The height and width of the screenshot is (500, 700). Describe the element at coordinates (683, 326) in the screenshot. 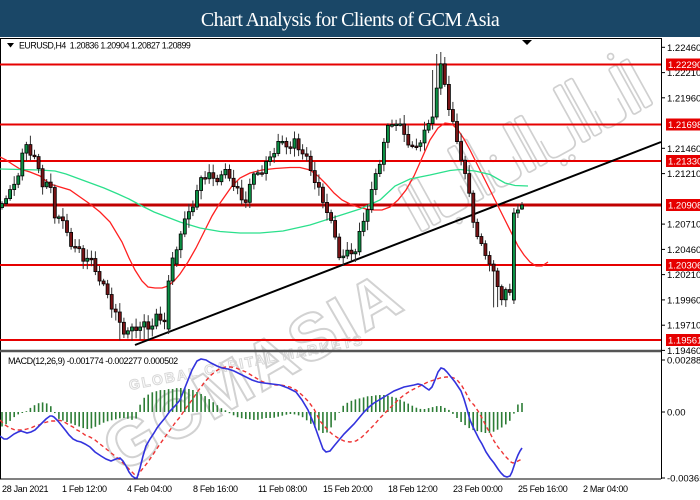

I see `svg-text: 1.19710` at that location.